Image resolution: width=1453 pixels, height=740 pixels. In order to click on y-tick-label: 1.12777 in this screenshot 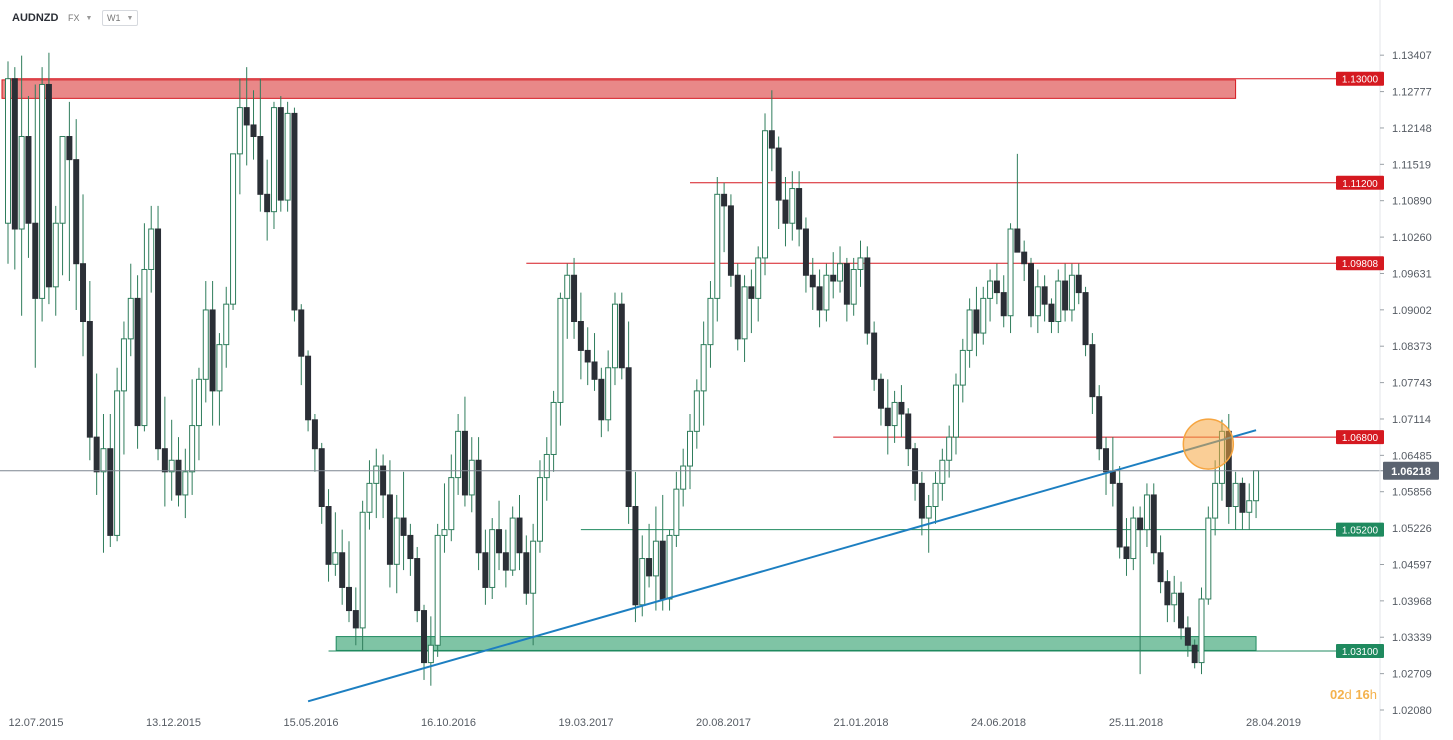, I will do `click(1412, 93)`.